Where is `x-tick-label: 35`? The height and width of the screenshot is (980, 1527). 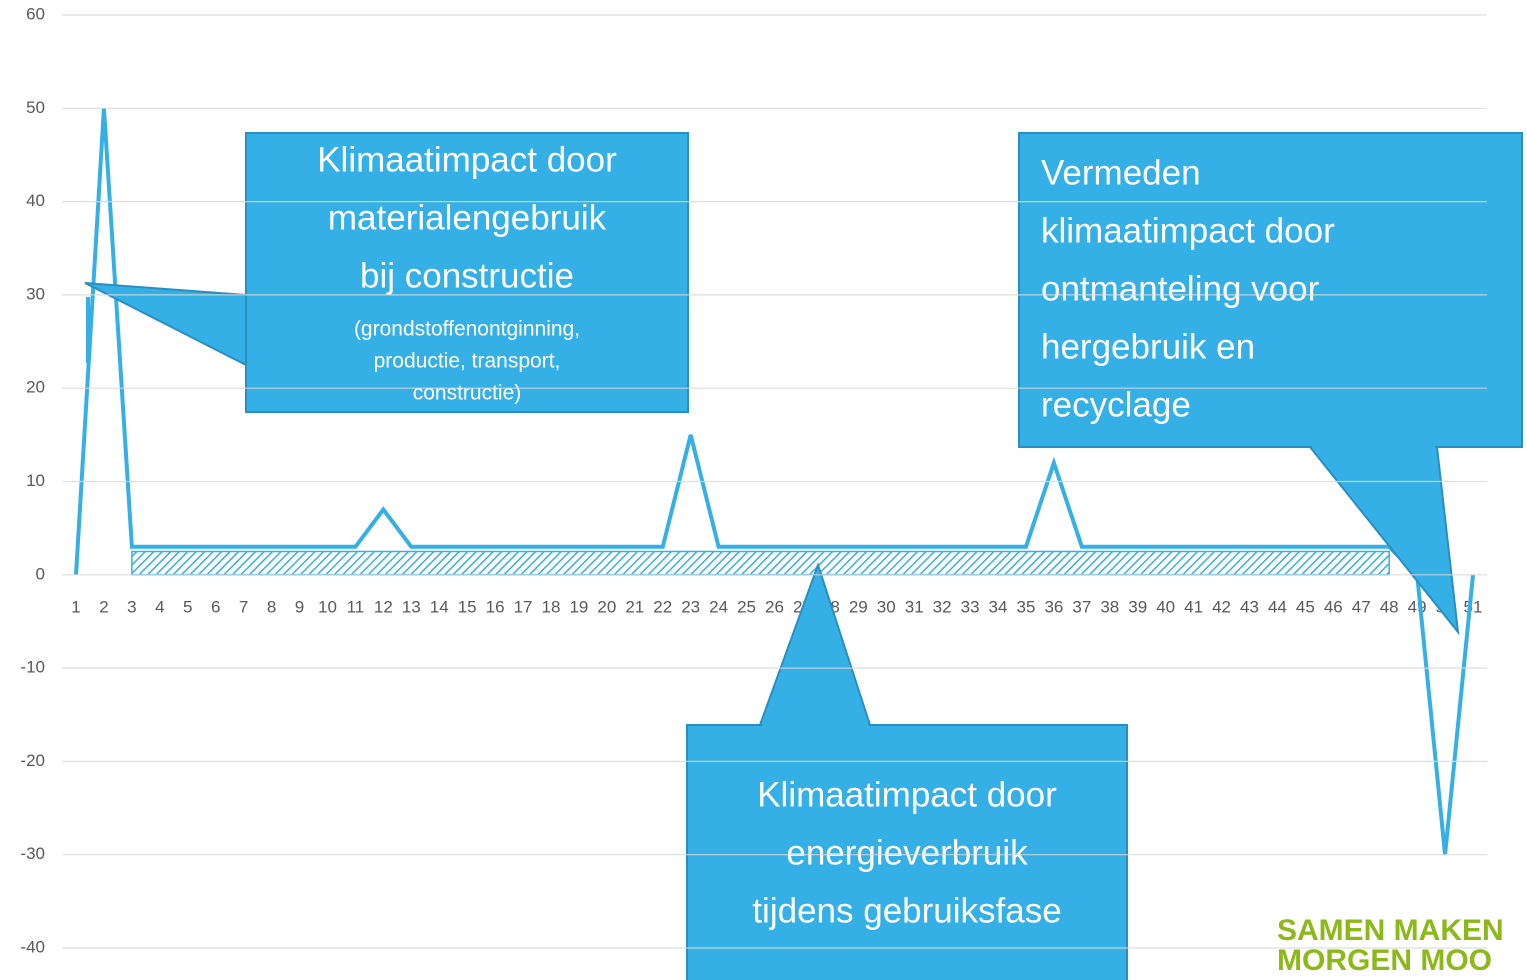
x-tick-label: 35 is located at coordinates (1025, 606).